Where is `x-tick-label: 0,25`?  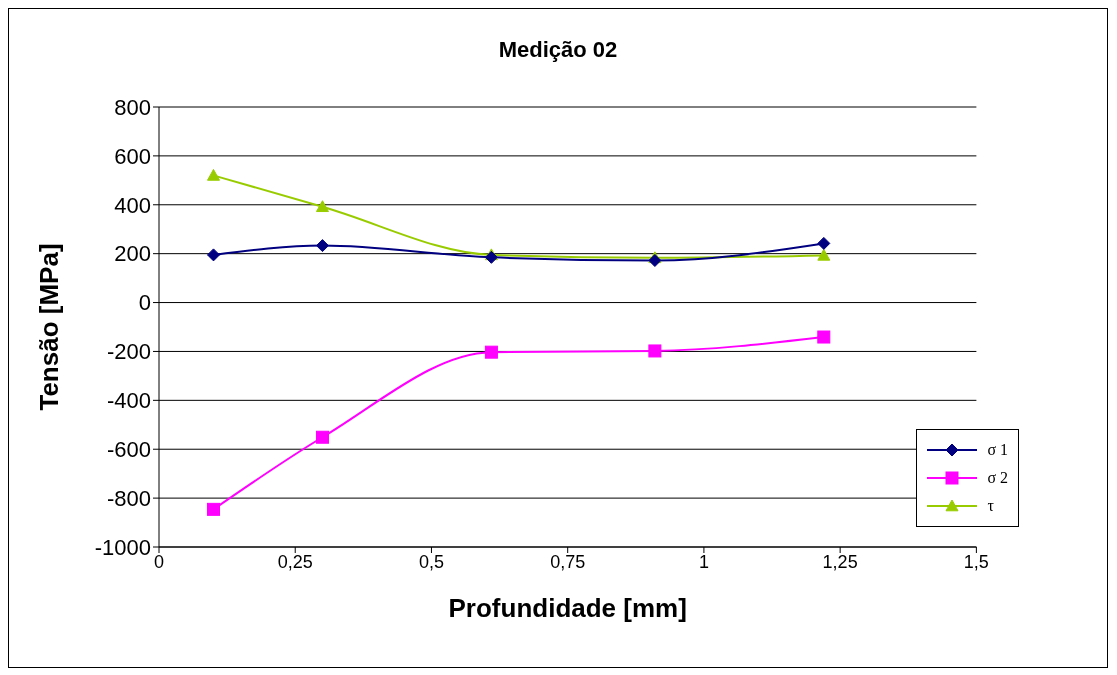
x-tick-label: 0,25 is located at coordinates (295, 561).